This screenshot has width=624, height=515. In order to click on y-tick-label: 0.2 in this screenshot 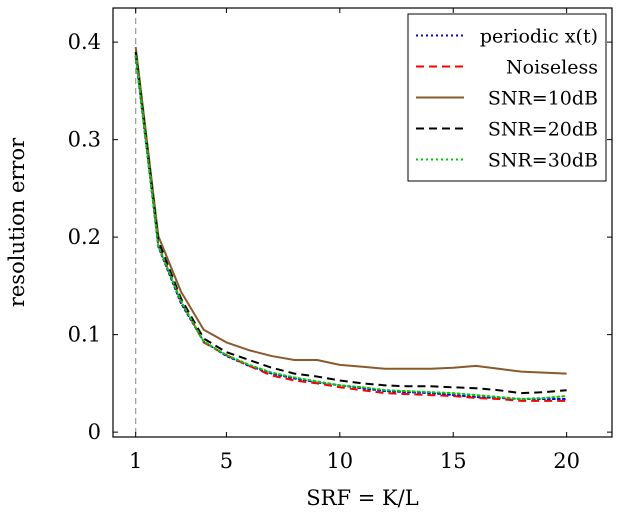, I will do `click(84, 237)`.